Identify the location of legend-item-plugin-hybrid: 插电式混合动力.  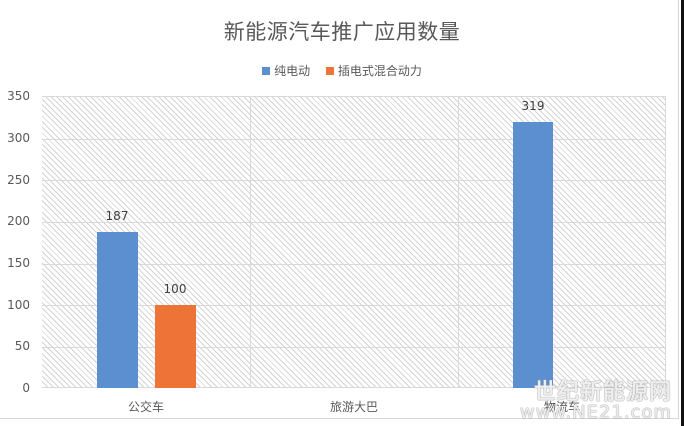
(373, 70).